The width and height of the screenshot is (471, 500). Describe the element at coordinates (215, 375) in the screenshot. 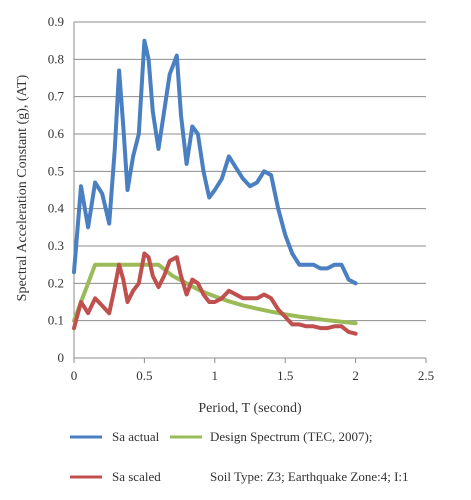

I see `x-tick-label: 1` at that location.